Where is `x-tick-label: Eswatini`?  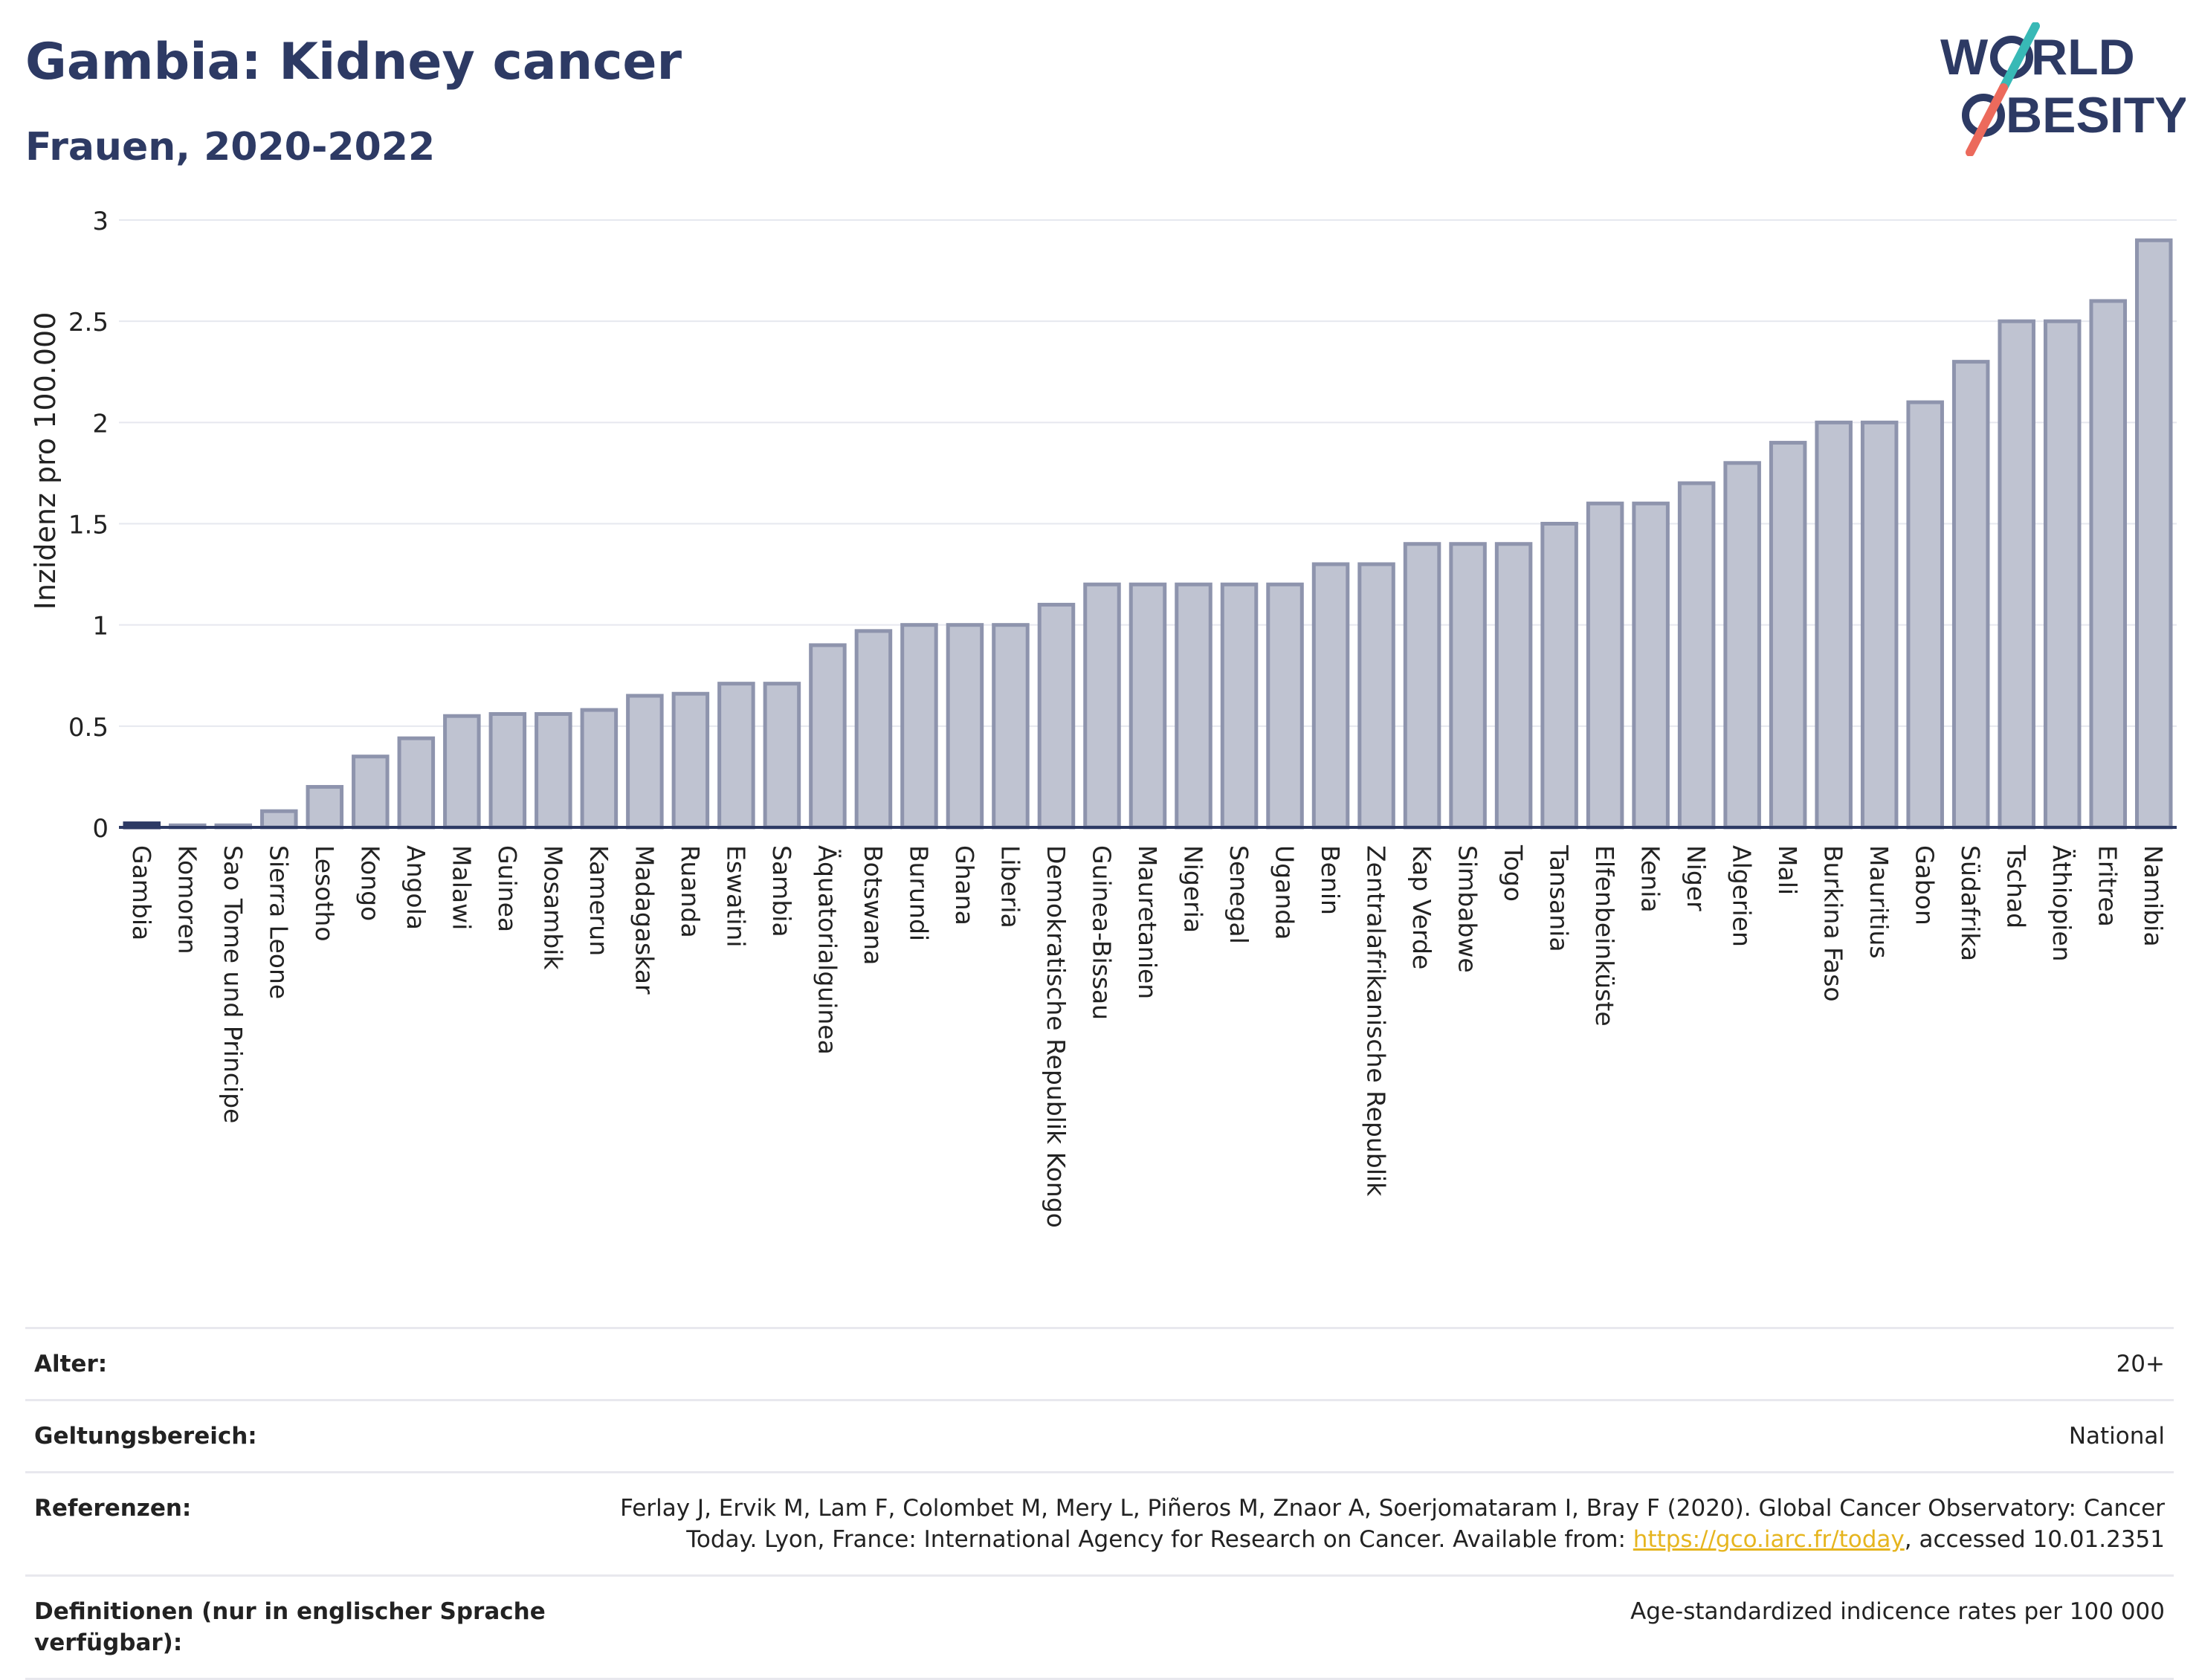
x-tick-label: Eswatini is located at coordinates (735, 896).